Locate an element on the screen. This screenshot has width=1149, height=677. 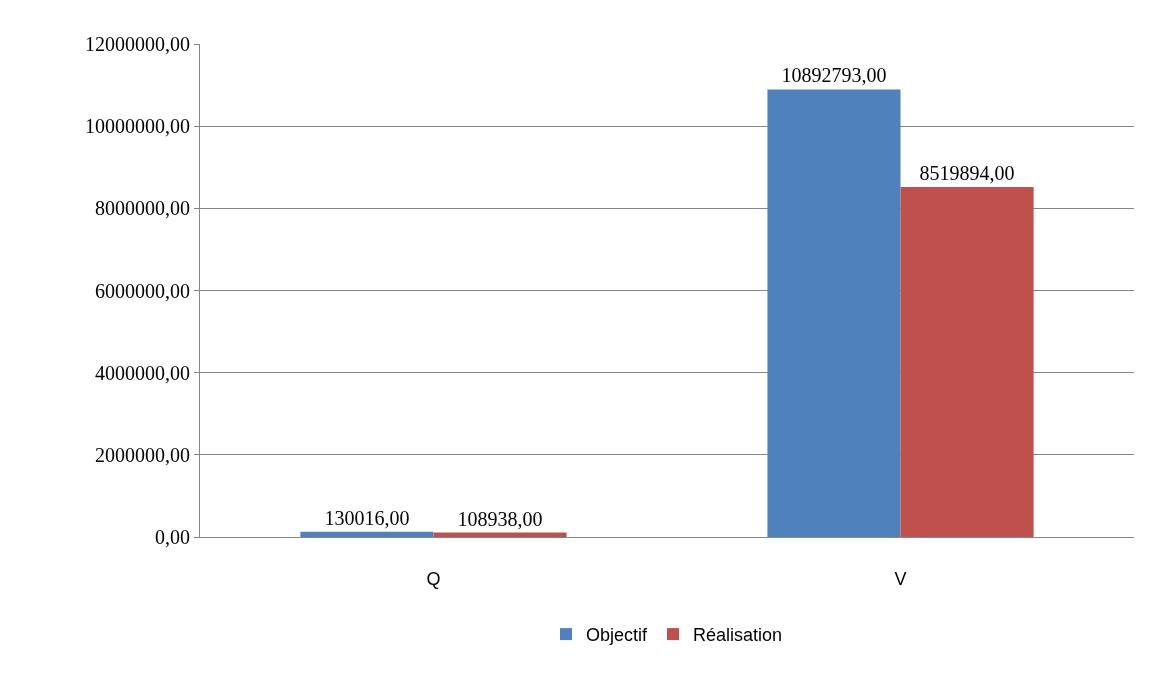
x-tick-label: Q is located at coordinates (433, 578).